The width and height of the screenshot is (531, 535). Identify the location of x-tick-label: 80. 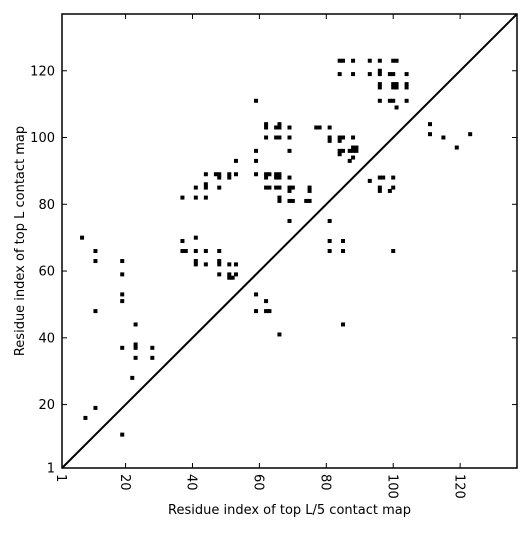
(325, 482).